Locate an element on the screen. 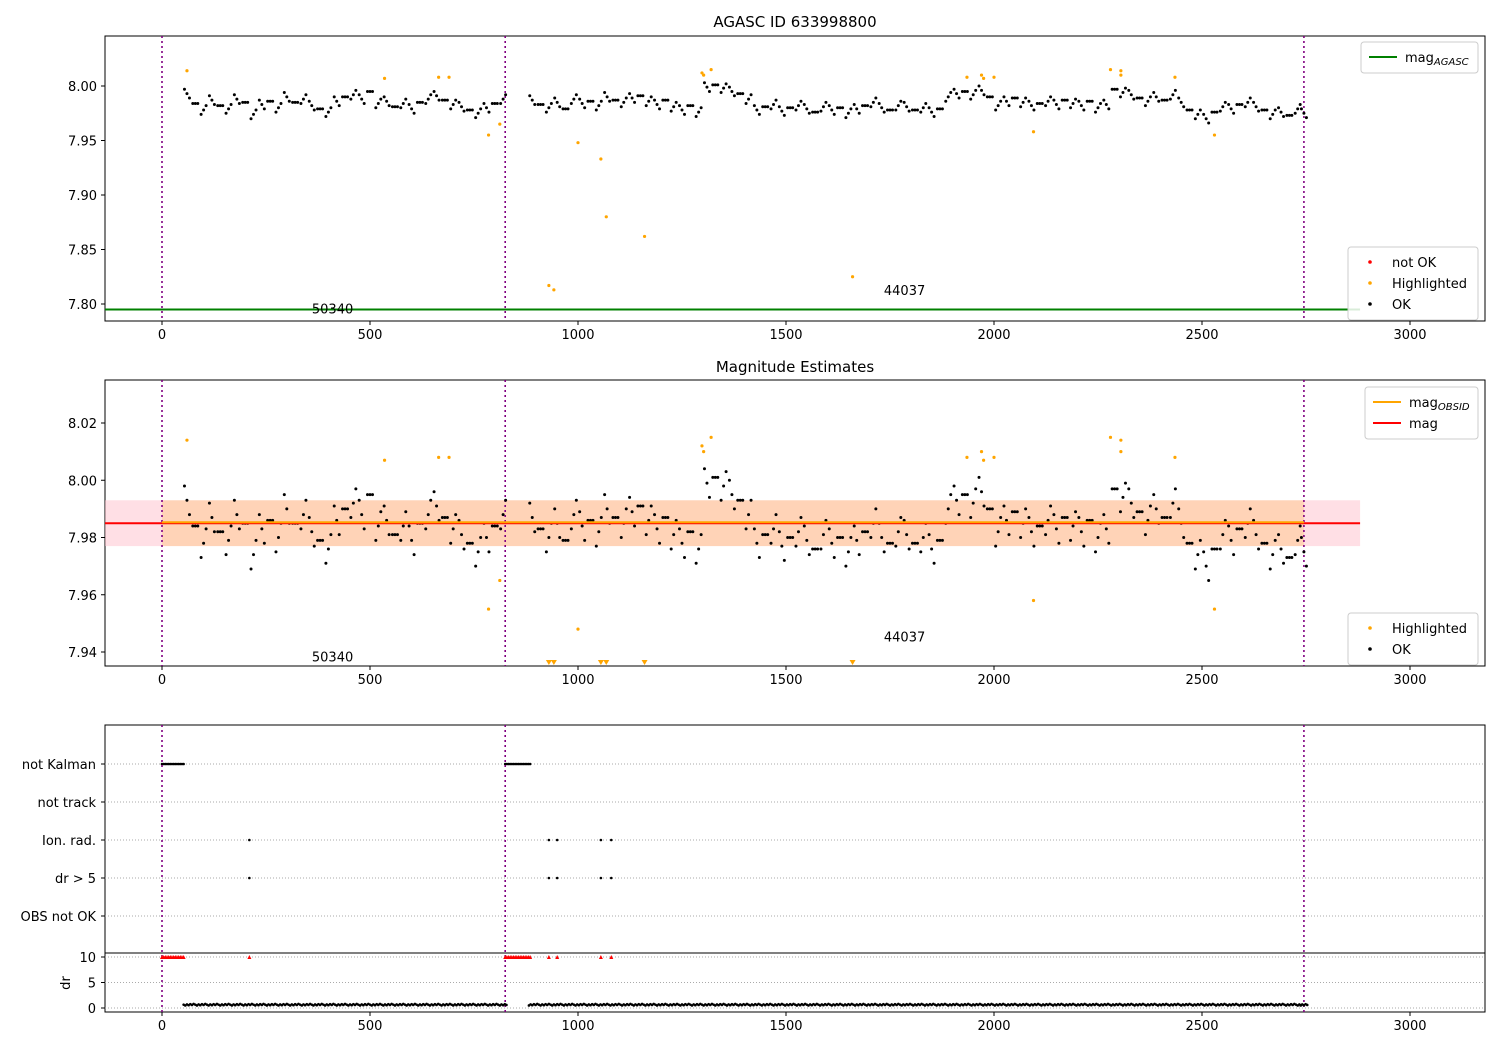 The width and height of the screenshot is (1500, 1050). dr-gt-5-flag is located at coordinates (557, 878).